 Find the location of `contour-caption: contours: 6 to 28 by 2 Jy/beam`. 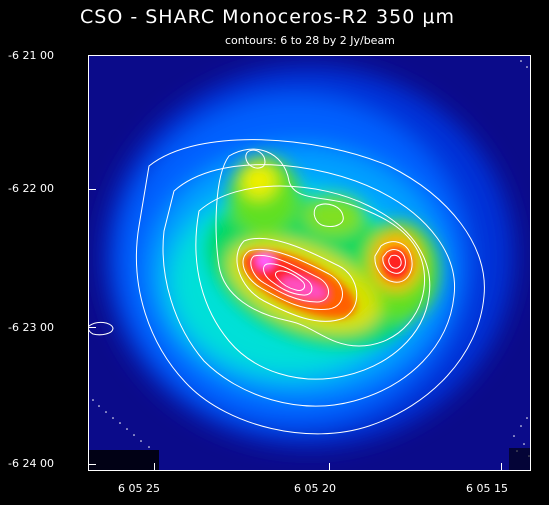

contour-caption: contours: 6 to 28 by 2 Jy/beam is located at coordinates (310, 40).